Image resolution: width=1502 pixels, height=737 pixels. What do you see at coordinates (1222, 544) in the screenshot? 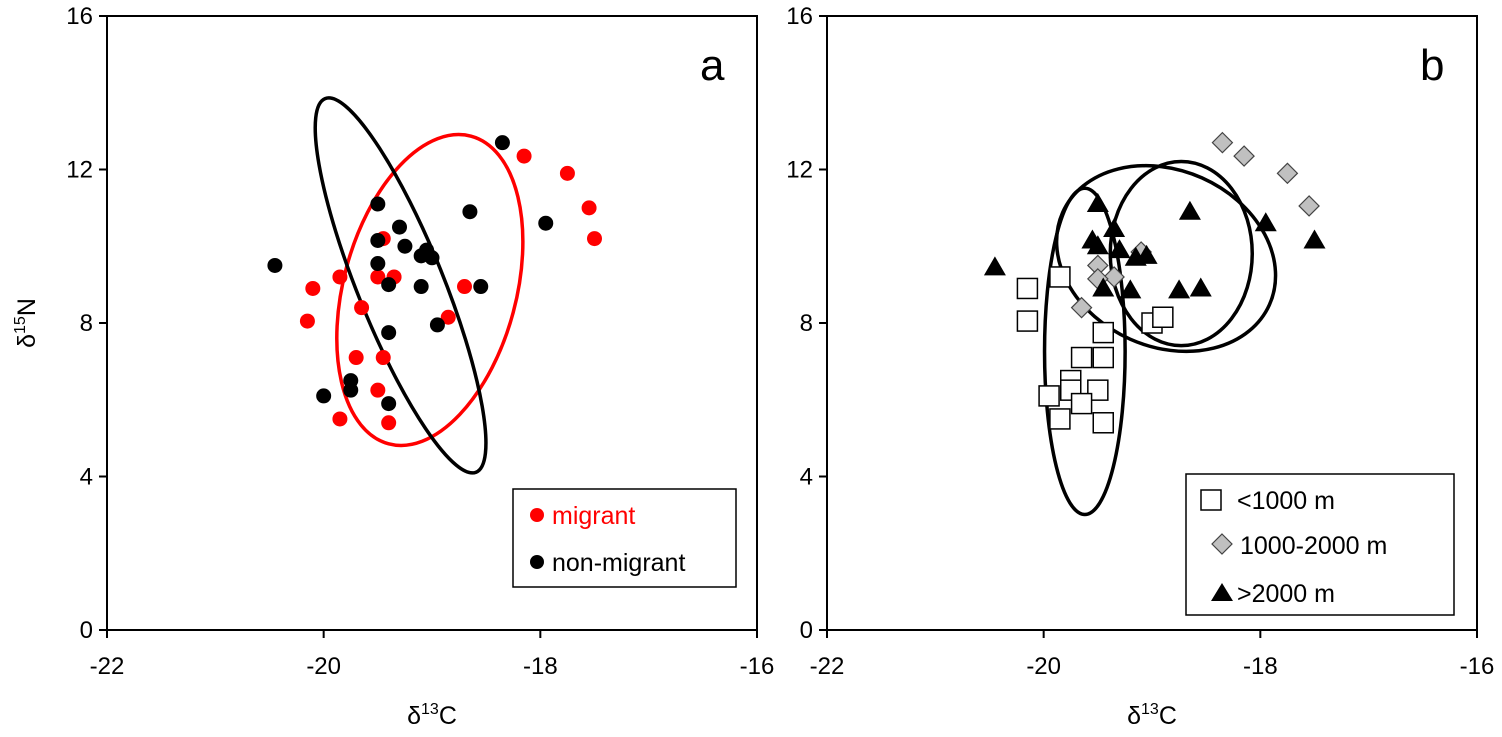
I see `legend-1000-2000-marker` at bounding box center [1222, 544].